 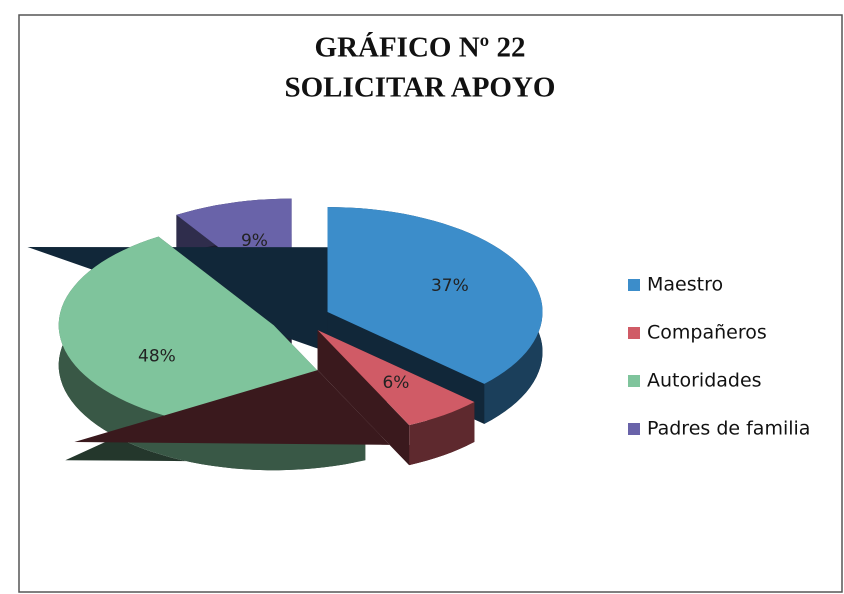 I want to click on data-label: 6%, so click(x=395, y=383).